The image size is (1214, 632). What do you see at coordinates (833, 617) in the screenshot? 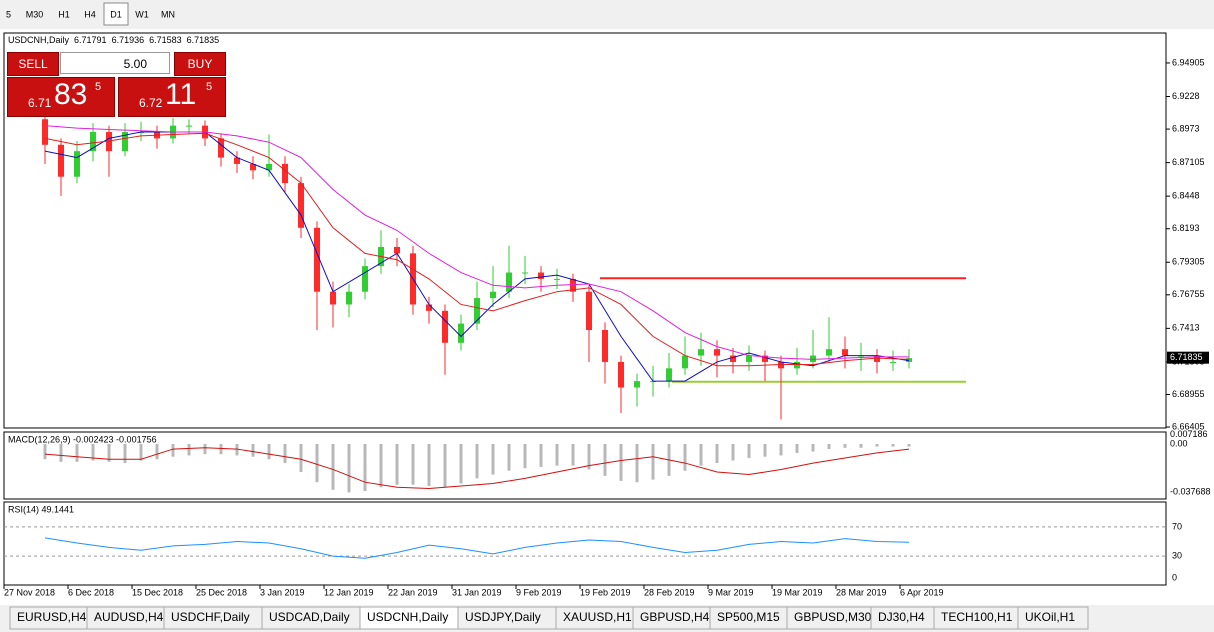
I see `tab-label: GBPUSD,M30` at bounding box center [833, 617].